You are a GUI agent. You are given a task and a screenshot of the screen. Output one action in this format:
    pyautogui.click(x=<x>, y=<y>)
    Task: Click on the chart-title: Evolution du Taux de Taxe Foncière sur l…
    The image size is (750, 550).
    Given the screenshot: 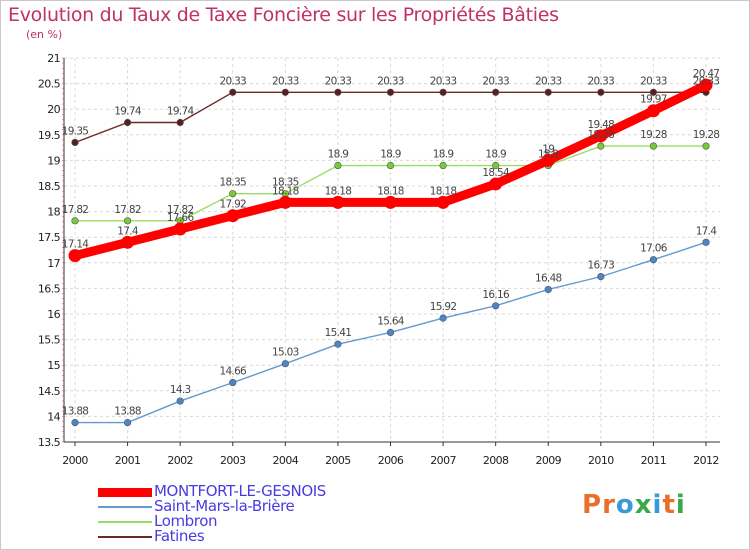 What is the action you would take?
    pyautogui.click(x=283, y=15)
    